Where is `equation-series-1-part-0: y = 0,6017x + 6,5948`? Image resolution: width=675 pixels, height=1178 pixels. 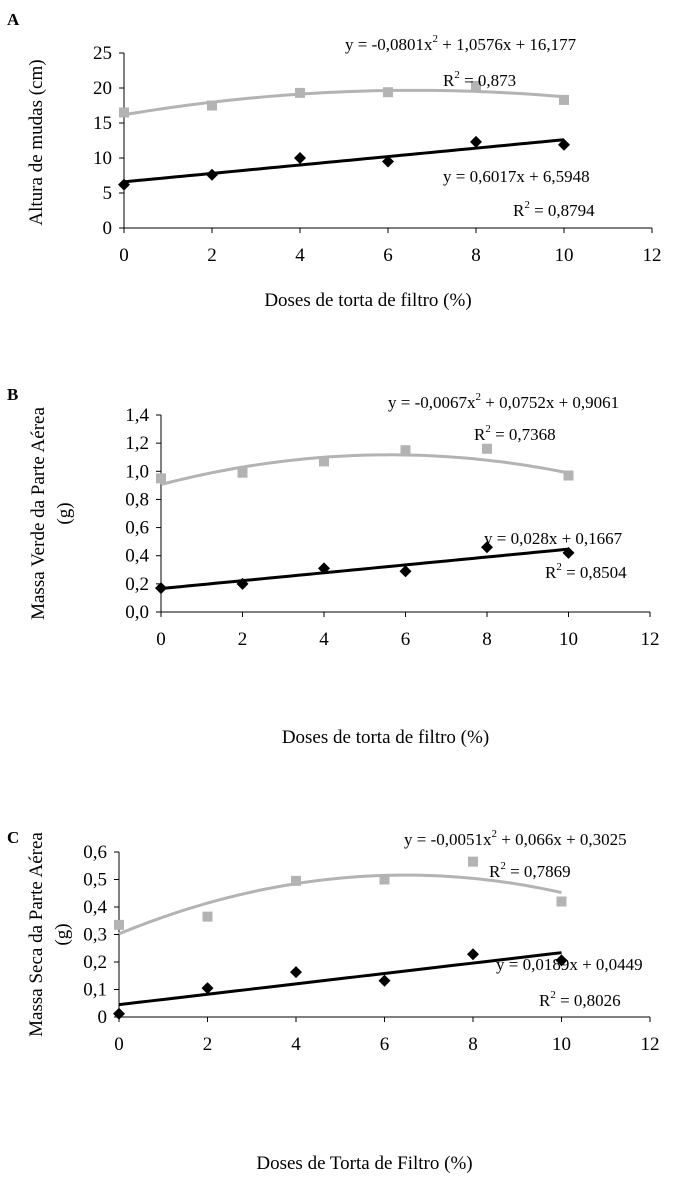
equation-series-1-part-0: y = 0,6017x + 6,5948 is located at coordinates (516, 176).